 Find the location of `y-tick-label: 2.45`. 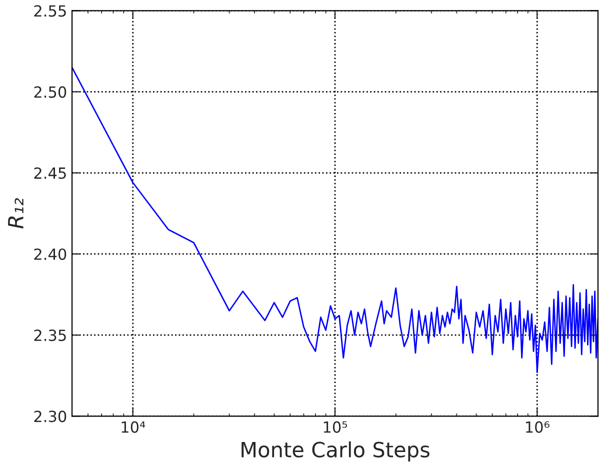

y-tick-label: 2.45 is located at coordinates (50, 173).